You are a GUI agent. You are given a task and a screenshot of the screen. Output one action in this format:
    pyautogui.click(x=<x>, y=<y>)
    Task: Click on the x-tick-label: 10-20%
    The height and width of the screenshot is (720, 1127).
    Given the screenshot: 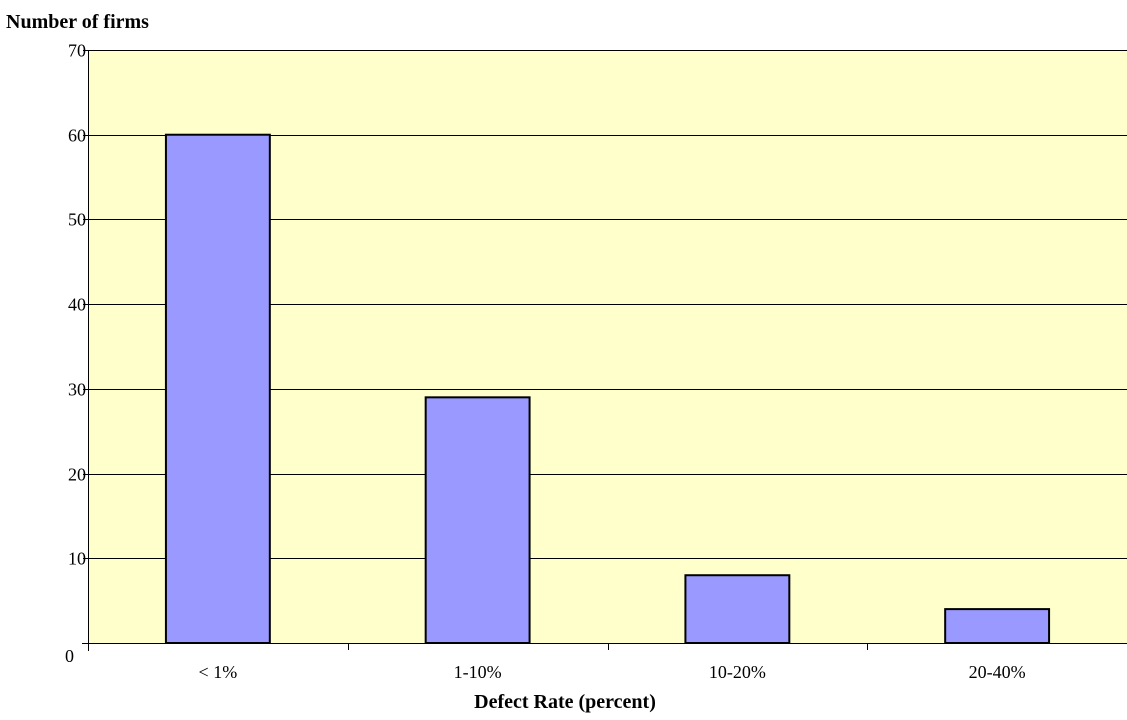 What is the action you would take?
    pyautogui.click(x=737, y=672)
    